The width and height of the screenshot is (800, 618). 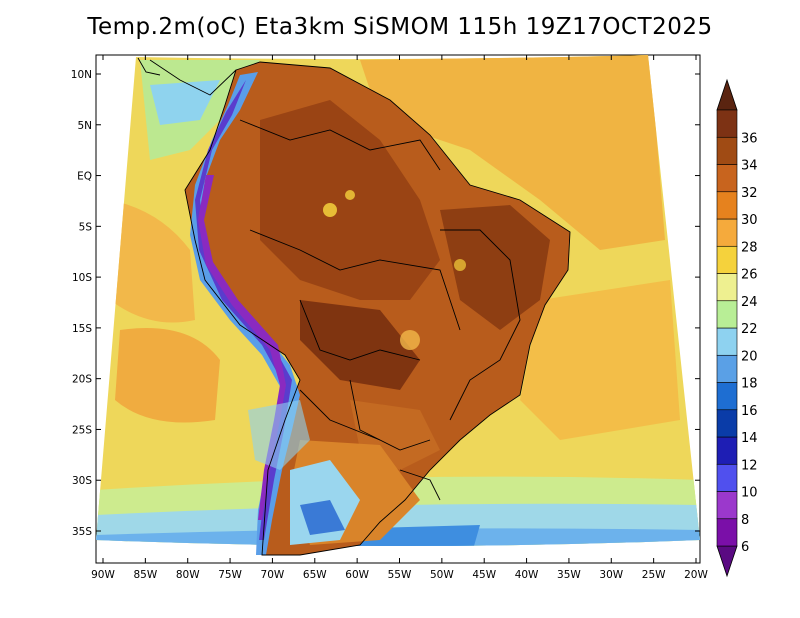 I want to click on lat-tick-label: 35S, so click(x=82, y=532).